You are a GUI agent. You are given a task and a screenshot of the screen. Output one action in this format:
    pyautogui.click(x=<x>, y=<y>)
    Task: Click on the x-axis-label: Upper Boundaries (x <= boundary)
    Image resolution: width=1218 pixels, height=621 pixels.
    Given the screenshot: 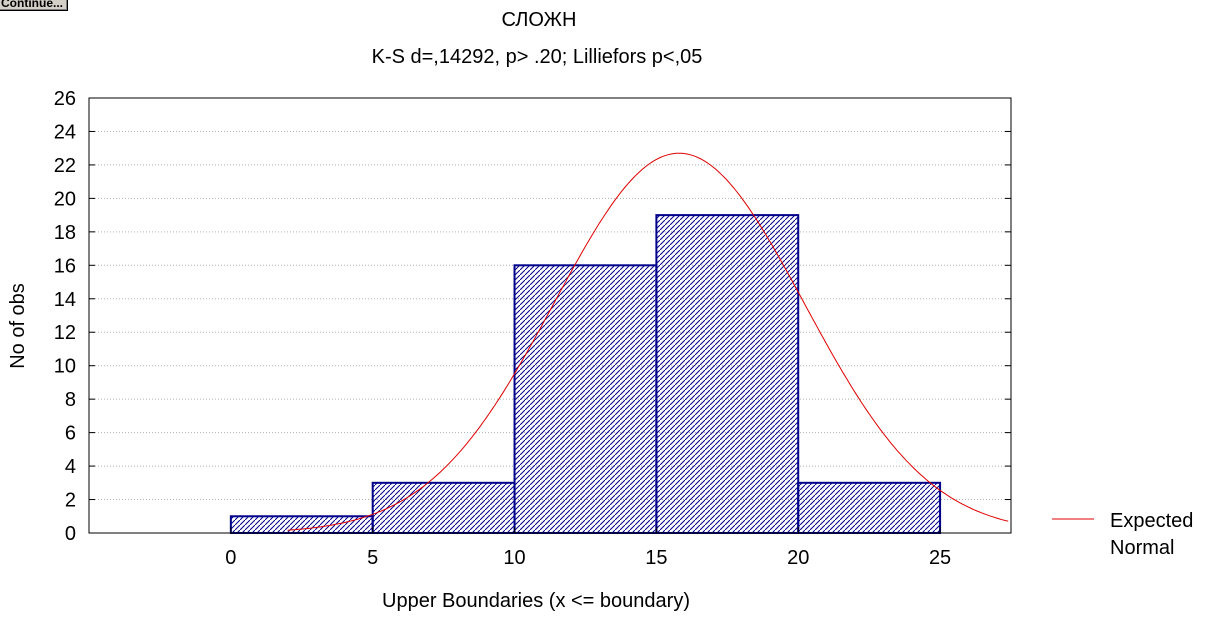 What is the action you would take?
    pyautogui.click(x=536, y=601)
    